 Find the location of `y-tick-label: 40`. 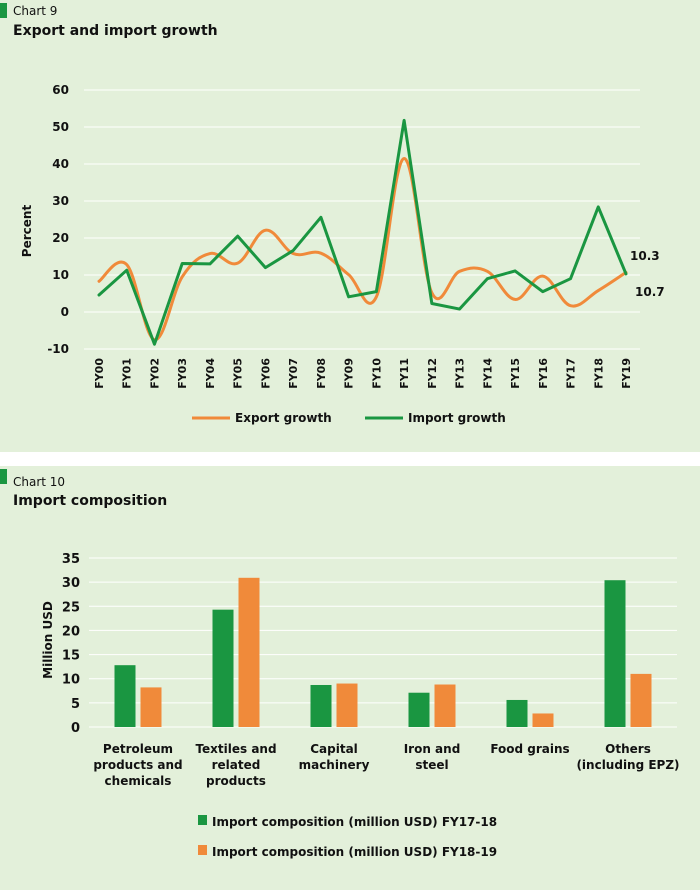

y-tick-label: 40 is located at coordinates (60, 164).